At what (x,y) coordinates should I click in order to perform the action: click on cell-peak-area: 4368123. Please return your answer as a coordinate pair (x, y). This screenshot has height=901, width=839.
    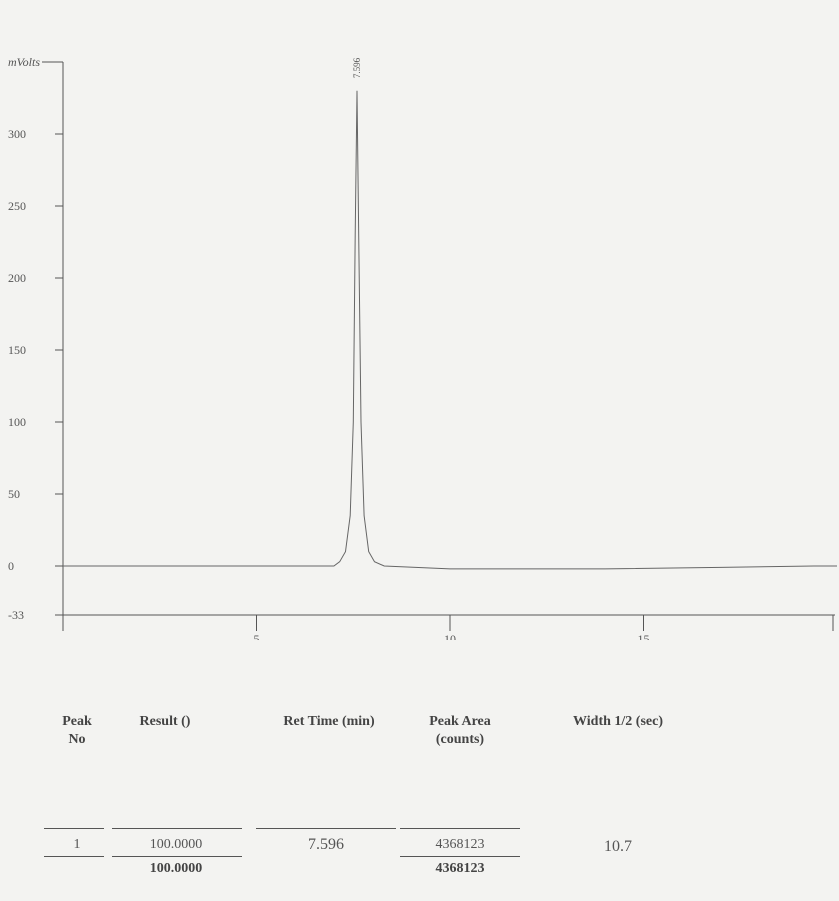
    Looking at the image, I should click on (460, 844).